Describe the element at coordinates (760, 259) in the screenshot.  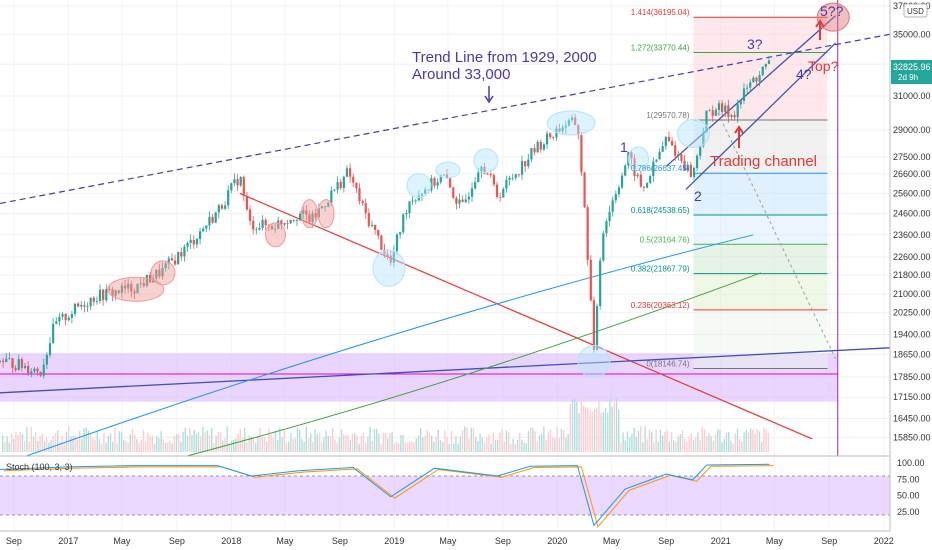
I see `fib-zone` at that location.